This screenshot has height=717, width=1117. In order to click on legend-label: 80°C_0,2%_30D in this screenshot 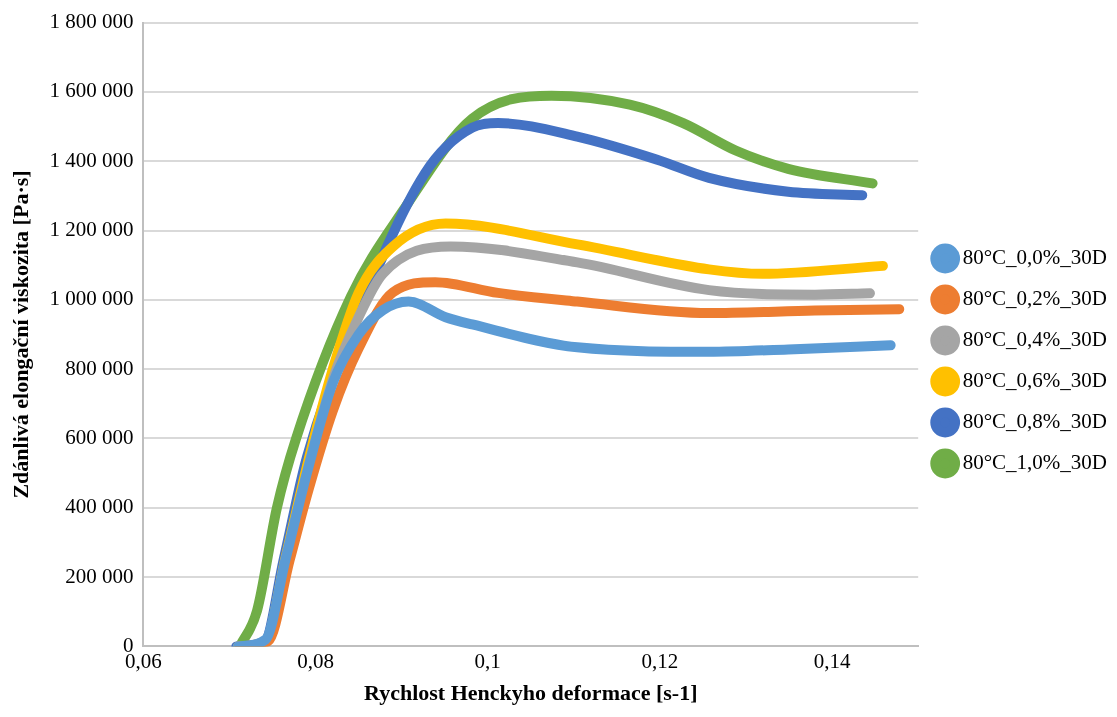, I will do `click(1035, 298)`.